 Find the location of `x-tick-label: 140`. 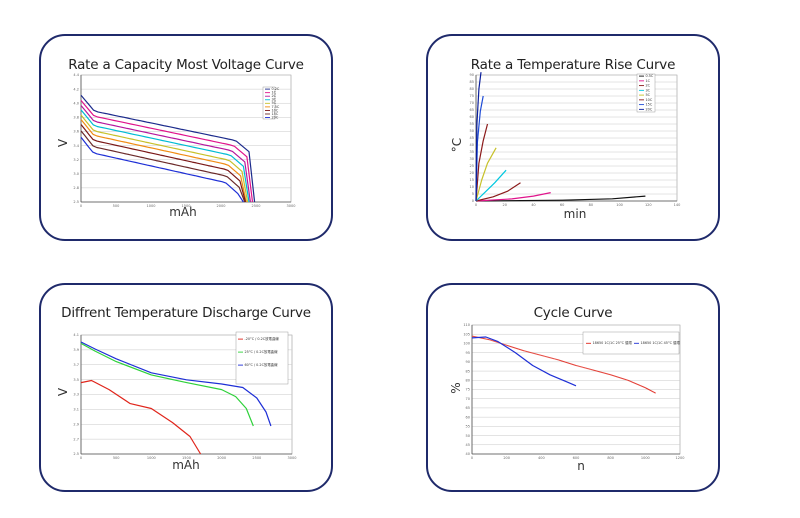

x-tick-label: 140 is located at coordinates (677, 205).